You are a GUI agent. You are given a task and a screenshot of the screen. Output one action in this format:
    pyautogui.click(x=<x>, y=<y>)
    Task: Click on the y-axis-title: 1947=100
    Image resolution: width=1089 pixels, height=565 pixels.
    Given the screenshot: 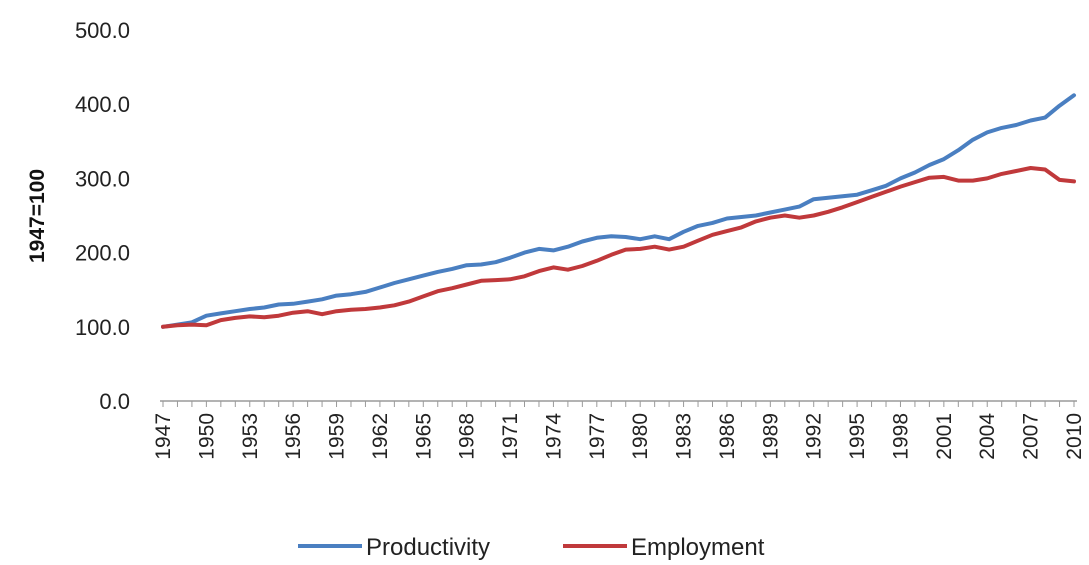 What is the action you would take?
    pyautogui.click(x=37, y=216)
    